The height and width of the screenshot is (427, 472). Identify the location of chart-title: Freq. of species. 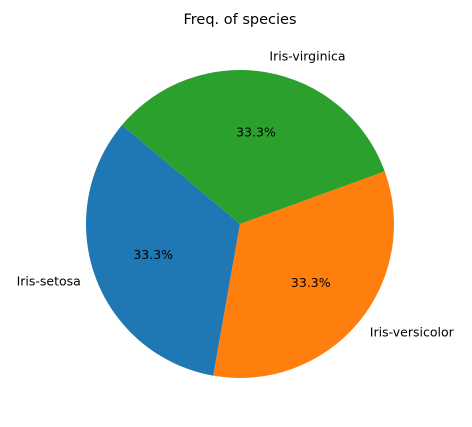
(239, 20).